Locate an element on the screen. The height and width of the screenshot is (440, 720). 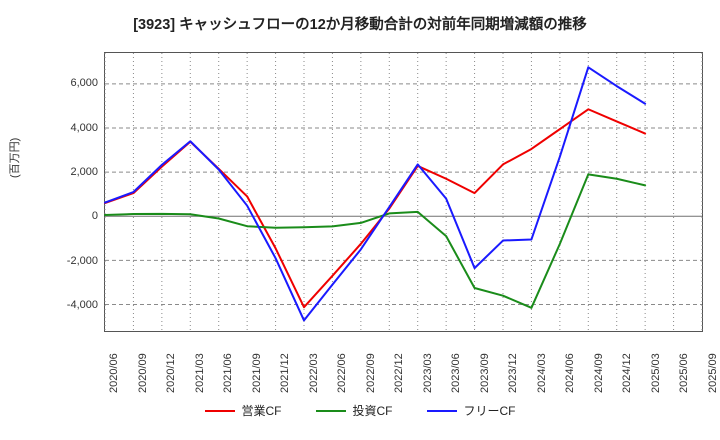
legend-item: フリーCF is located at coordinates (471, 410).